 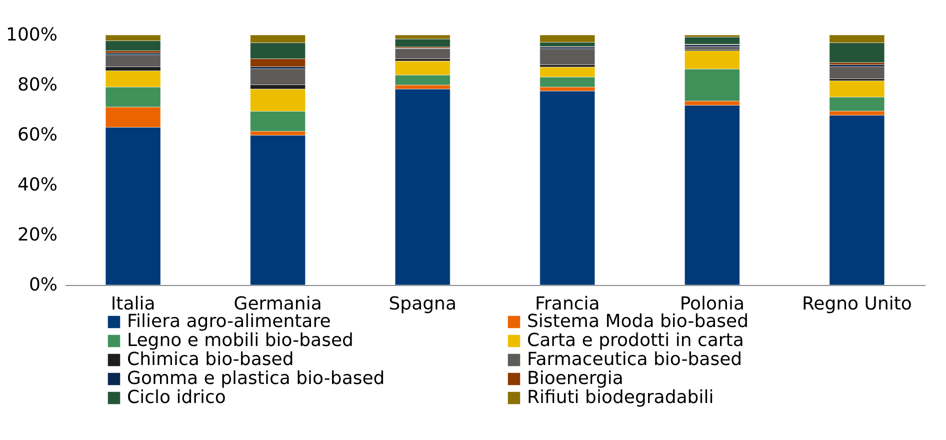 What do you see at coordinates (240, 340) in the screenshot?
I see `legend-label: Legno e mobili bio-based` at bounding box center [240, 340].